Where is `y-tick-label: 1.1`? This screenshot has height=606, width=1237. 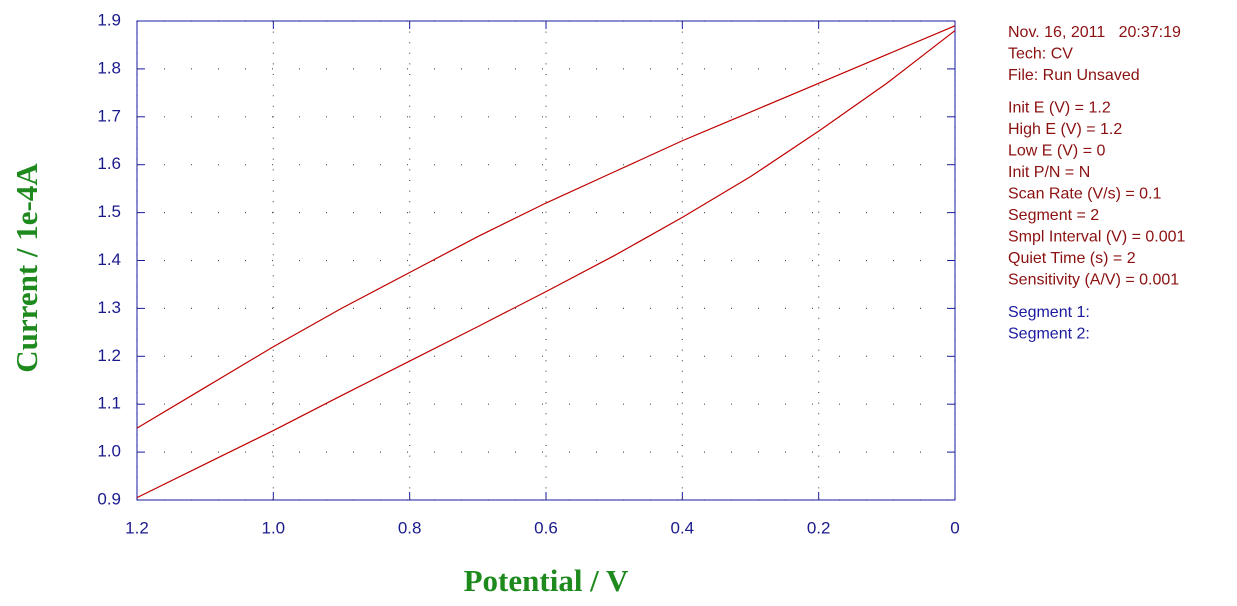
y-tick-label: 1.1 is located at coordinates (109, 403).